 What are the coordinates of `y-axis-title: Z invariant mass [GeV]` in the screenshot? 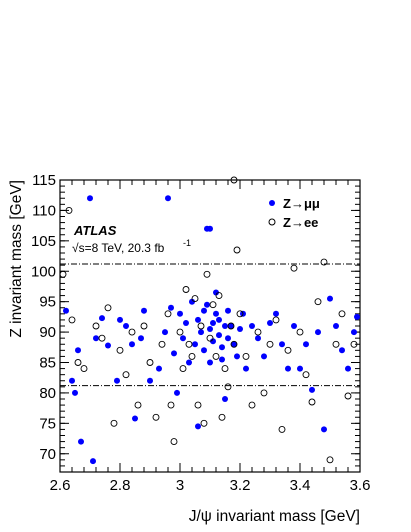 It's located at (16, 259).